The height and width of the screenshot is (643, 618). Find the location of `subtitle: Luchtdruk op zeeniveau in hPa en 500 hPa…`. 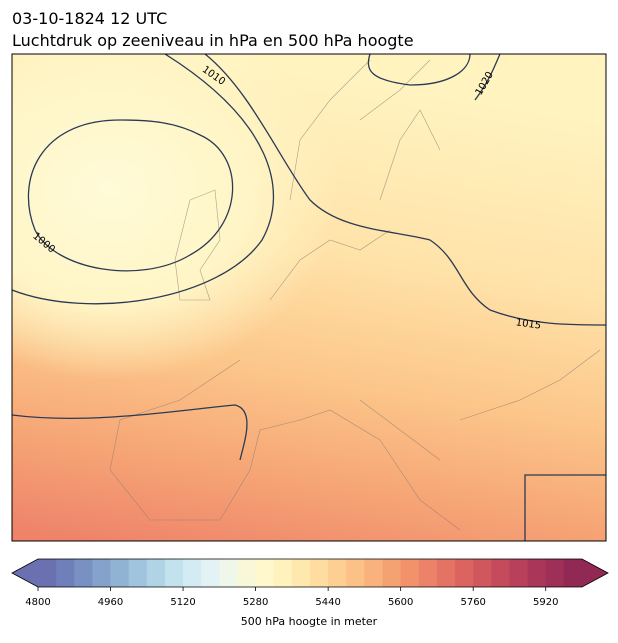

subtitle: Luchtdruk op zeeniveau in hPa en 500 hPa… is located at coordinates (213, 40).